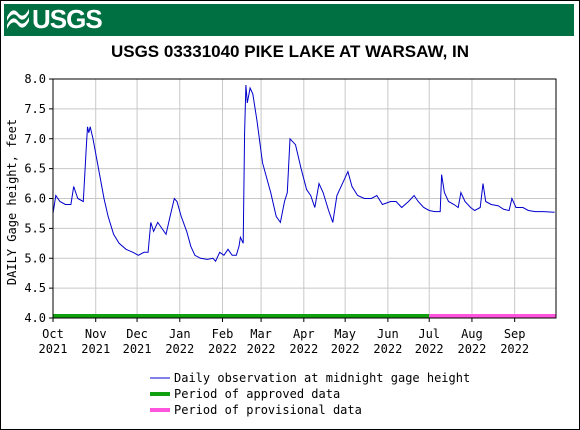 This screenshot has width=580, height=430. I want to click on header-banner, so click(289, 20).